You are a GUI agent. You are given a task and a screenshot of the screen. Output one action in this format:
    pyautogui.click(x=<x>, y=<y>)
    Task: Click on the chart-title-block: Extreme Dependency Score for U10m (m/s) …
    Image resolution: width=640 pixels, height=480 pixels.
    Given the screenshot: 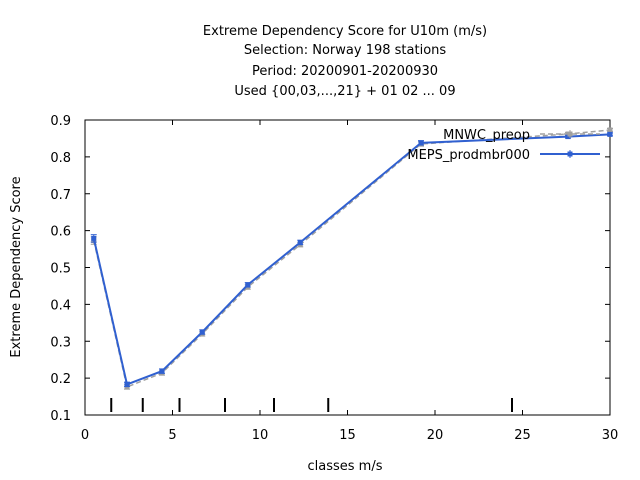 What is the action you would take?
    pyautogui.click(x=345, y=61)
    